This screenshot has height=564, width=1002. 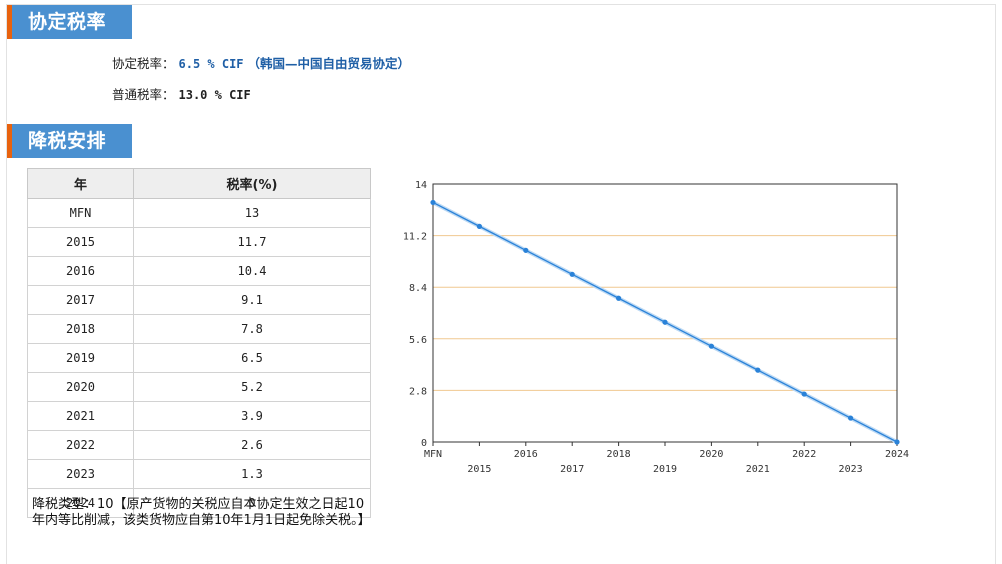 What do you see at coordinates (418, 391) in the screenshot?
I see `y-tick-label: 2.8` at bounding box center [418, 391].